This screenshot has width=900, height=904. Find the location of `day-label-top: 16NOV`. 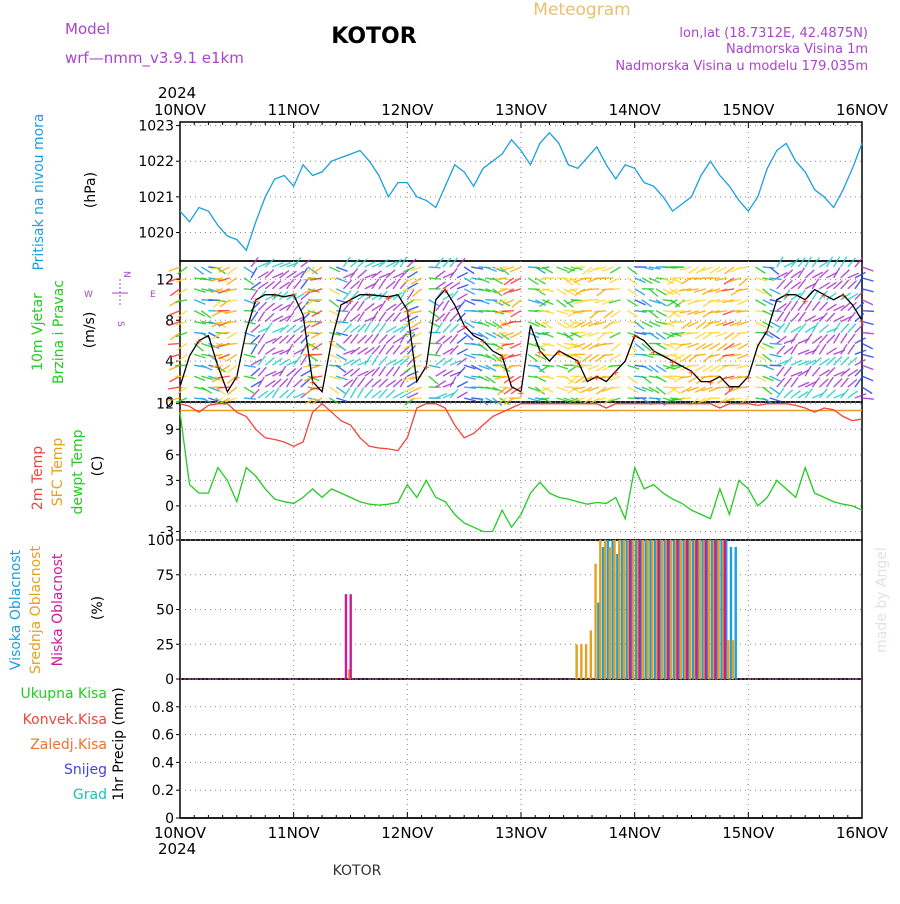

day-label-top: 16NOV is located at coordinates (862, 110).